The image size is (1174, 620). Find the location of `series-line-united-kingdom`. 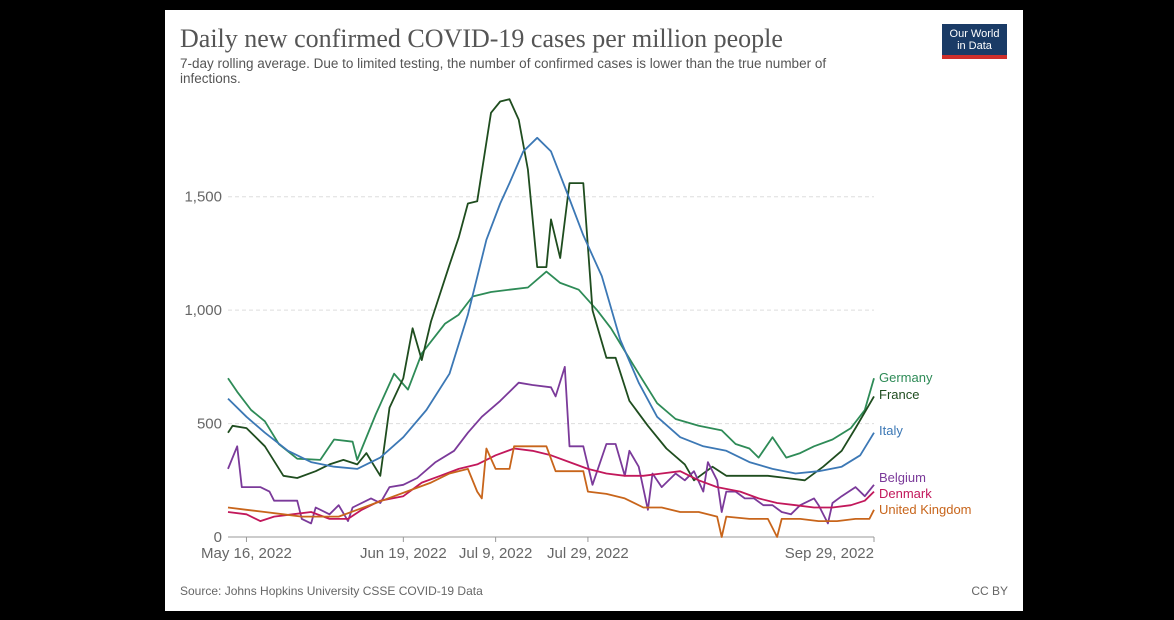

series-line-united-kingdom is located at coordinates (551, 491).